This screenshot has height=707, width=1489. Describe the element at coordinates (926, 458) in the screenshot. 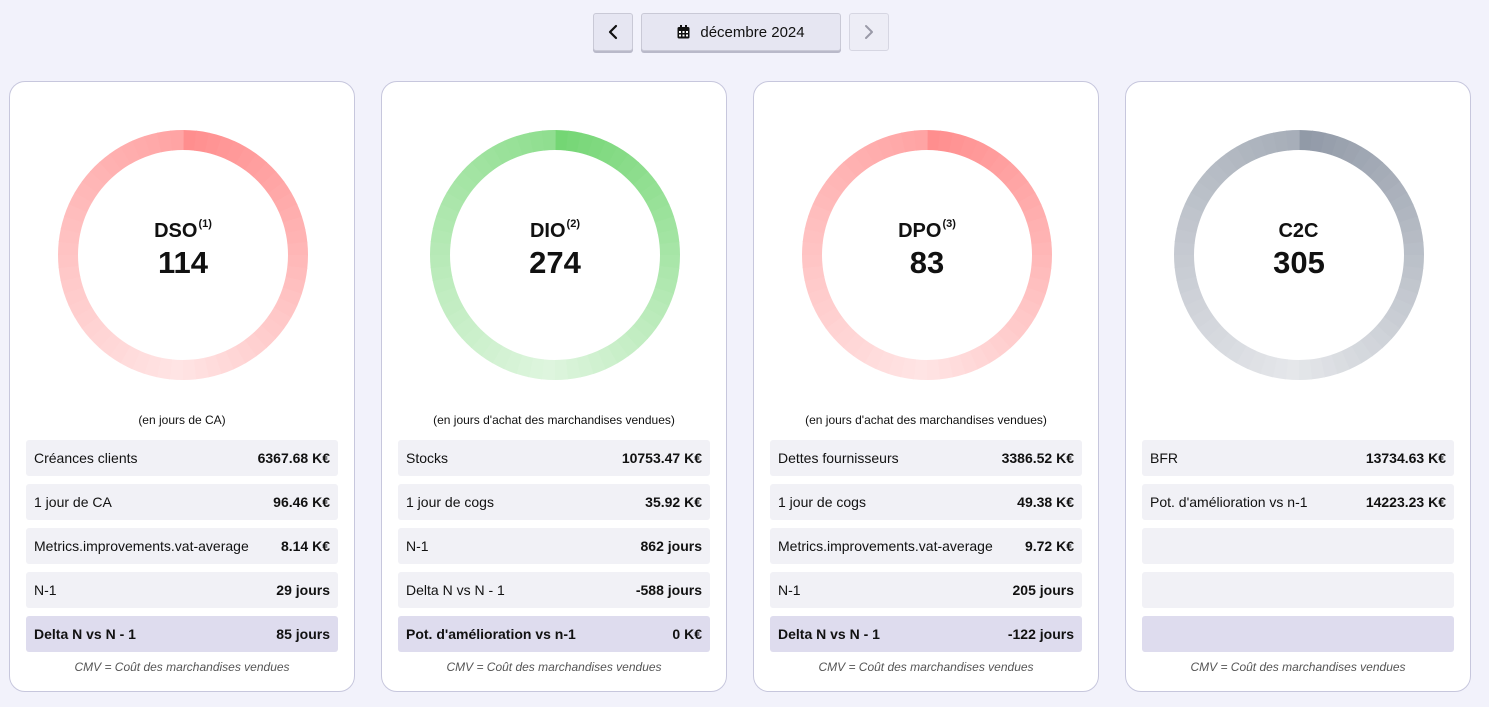

I see `metric-row: Dettes fournisseurs 3386.52 K€` at that location.